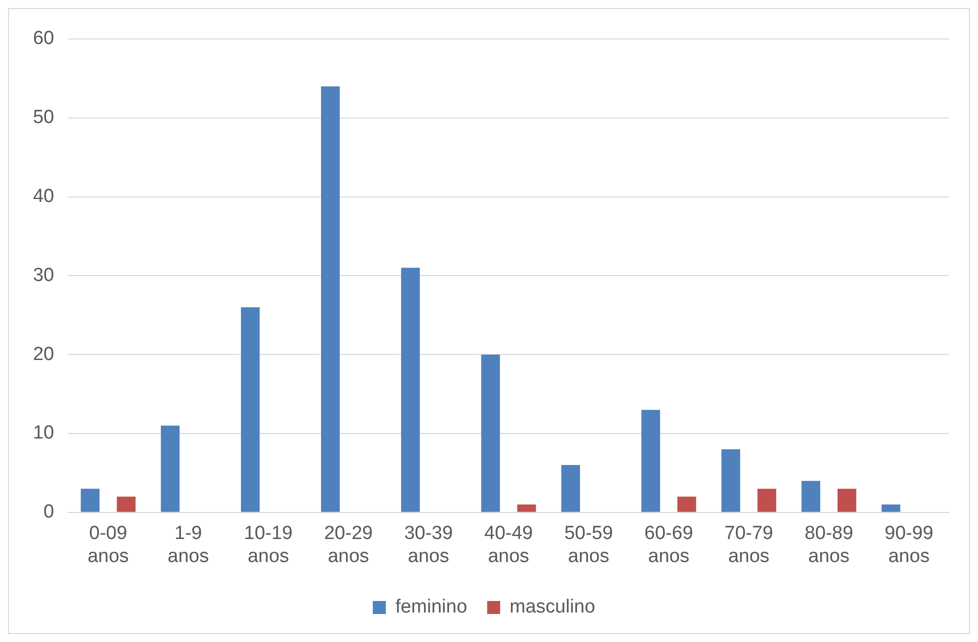 This screenshot has height=642, width=978. What do you see at coordinates (43, 197) in the screenshot?
I see `y-tick-label: 40` at bounding box center [43, 197].